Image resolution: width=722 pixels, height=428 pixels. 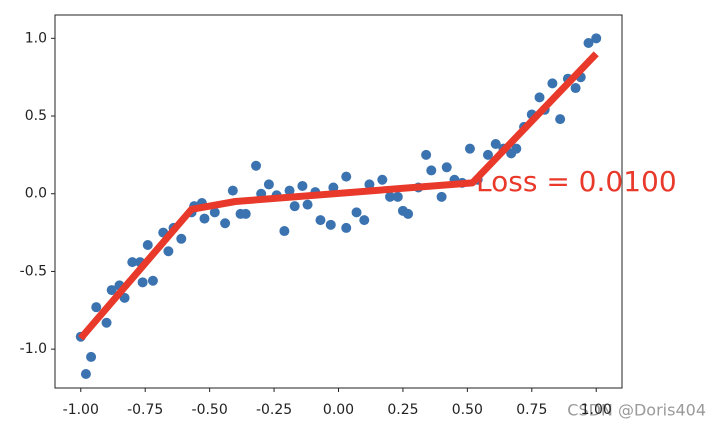 I want to click on y-tick-label: -1.0, so click(x=33, y=349).